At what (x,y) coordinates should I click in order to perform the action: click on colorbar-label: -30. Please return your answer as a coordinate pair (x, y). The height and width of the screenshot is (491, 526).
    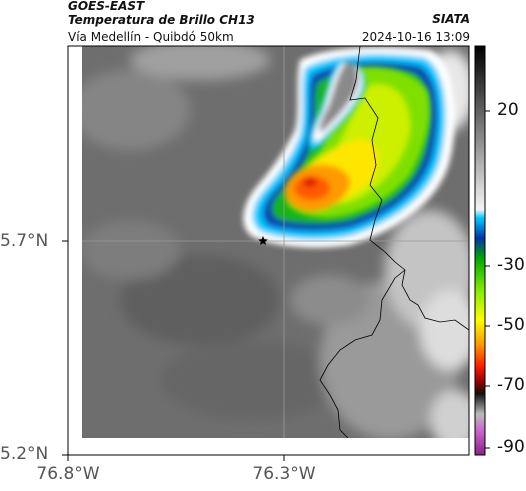
    Looking at the image, I should click on (511, 265).